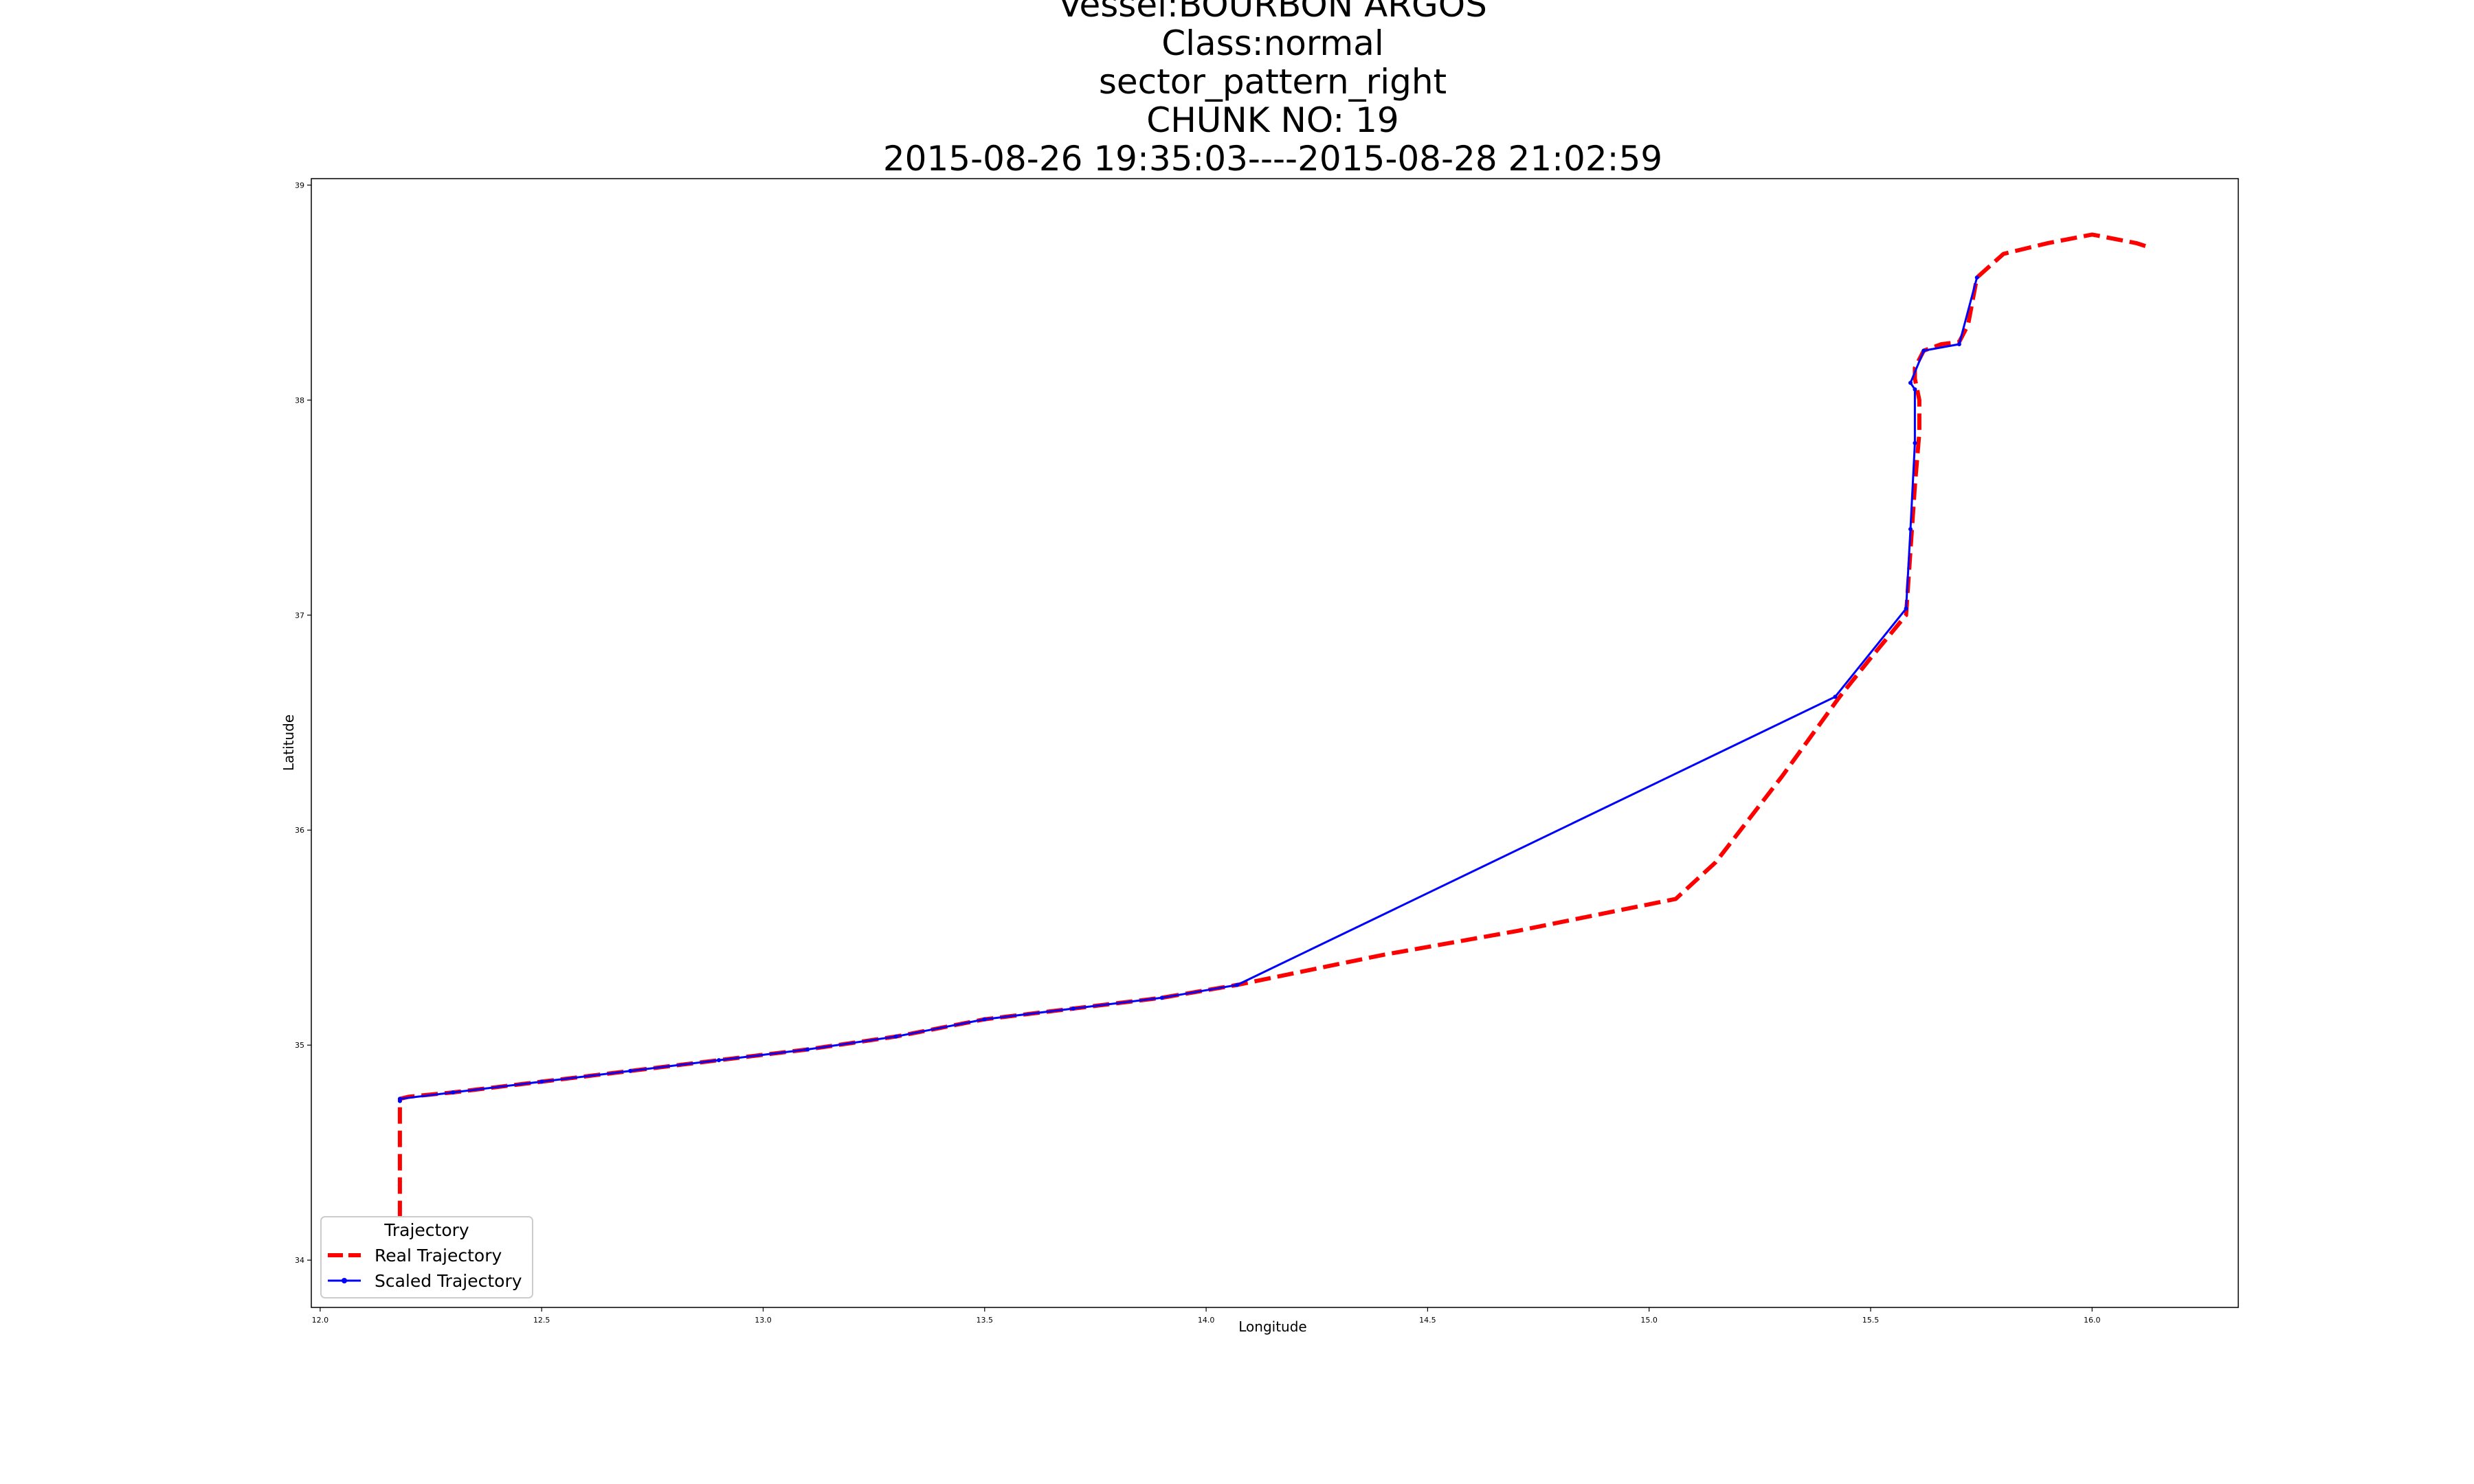  I want to click on x-tick-label: 14.5, so click(1428, 1320).